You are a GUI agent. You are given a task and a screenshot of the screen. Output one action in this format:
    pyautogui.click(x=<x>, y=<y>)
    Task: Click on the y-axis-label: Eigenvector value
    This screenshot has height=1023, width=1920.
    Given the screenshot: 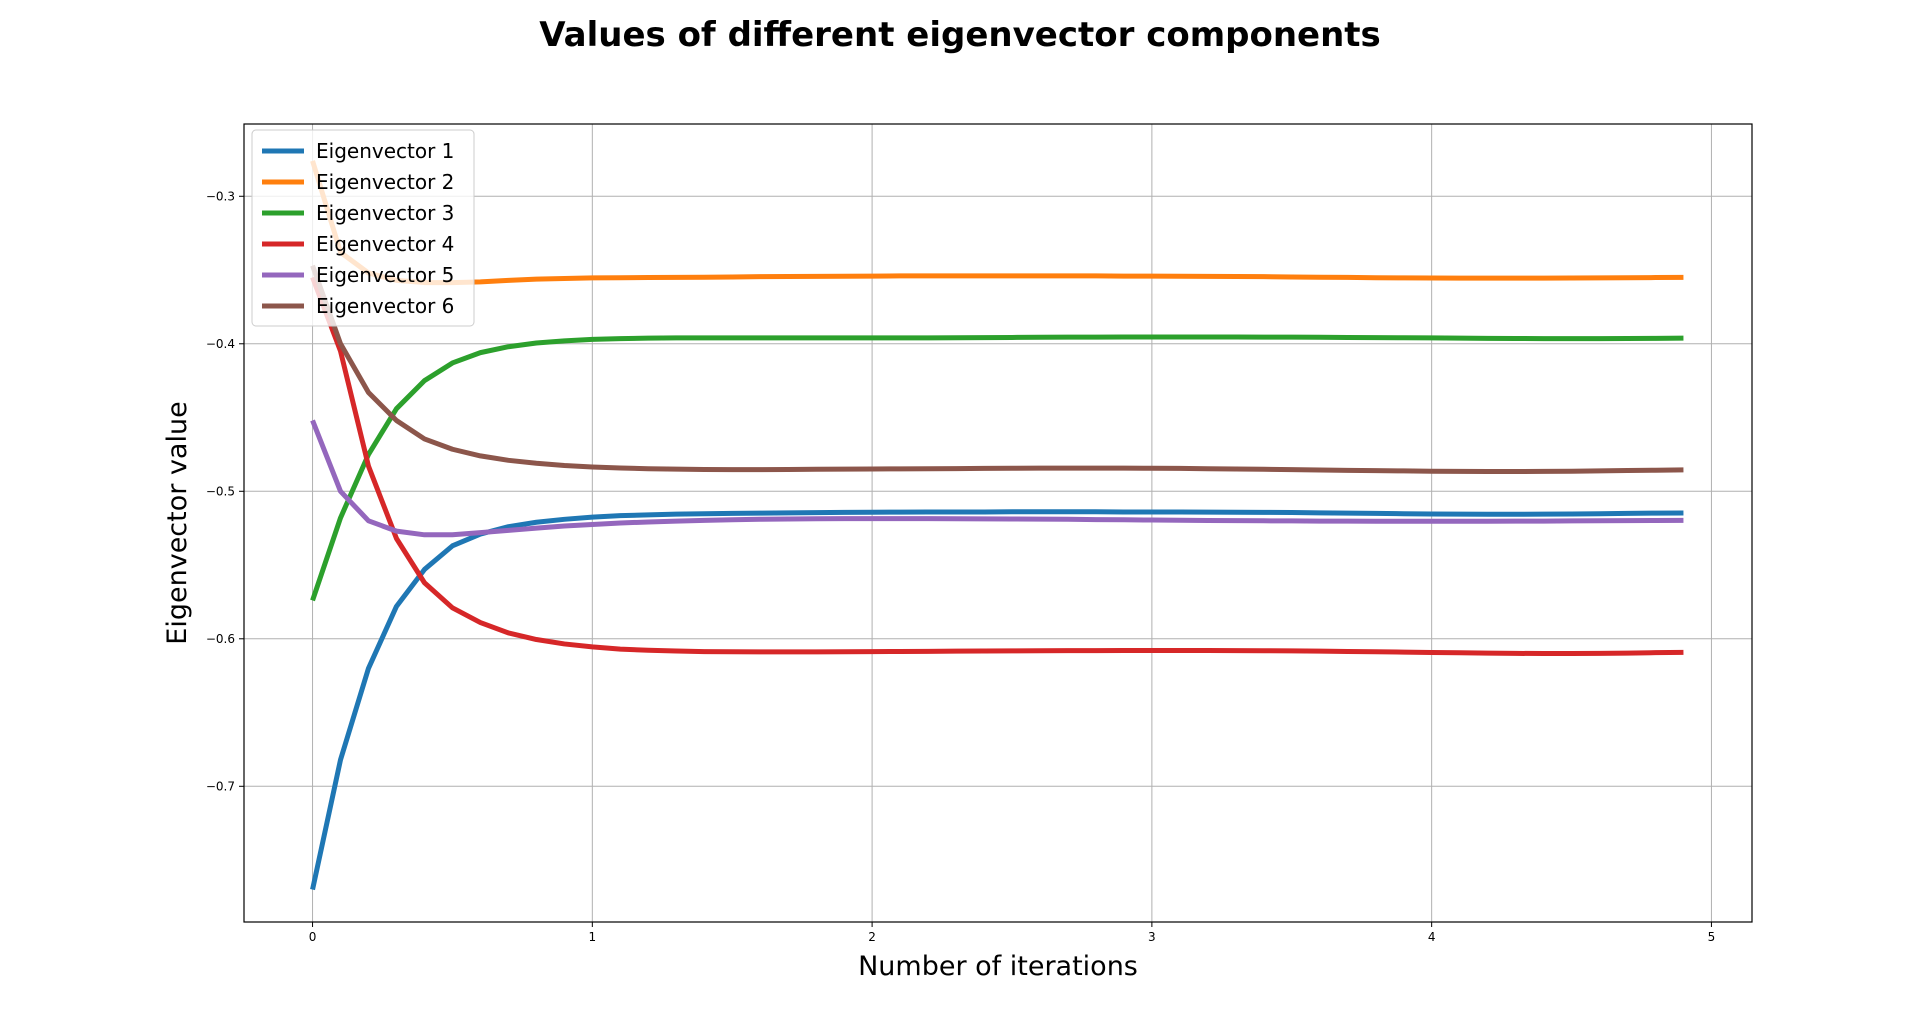 What is the action you would take?
    pyautogui.click(x=177, y=522)
    